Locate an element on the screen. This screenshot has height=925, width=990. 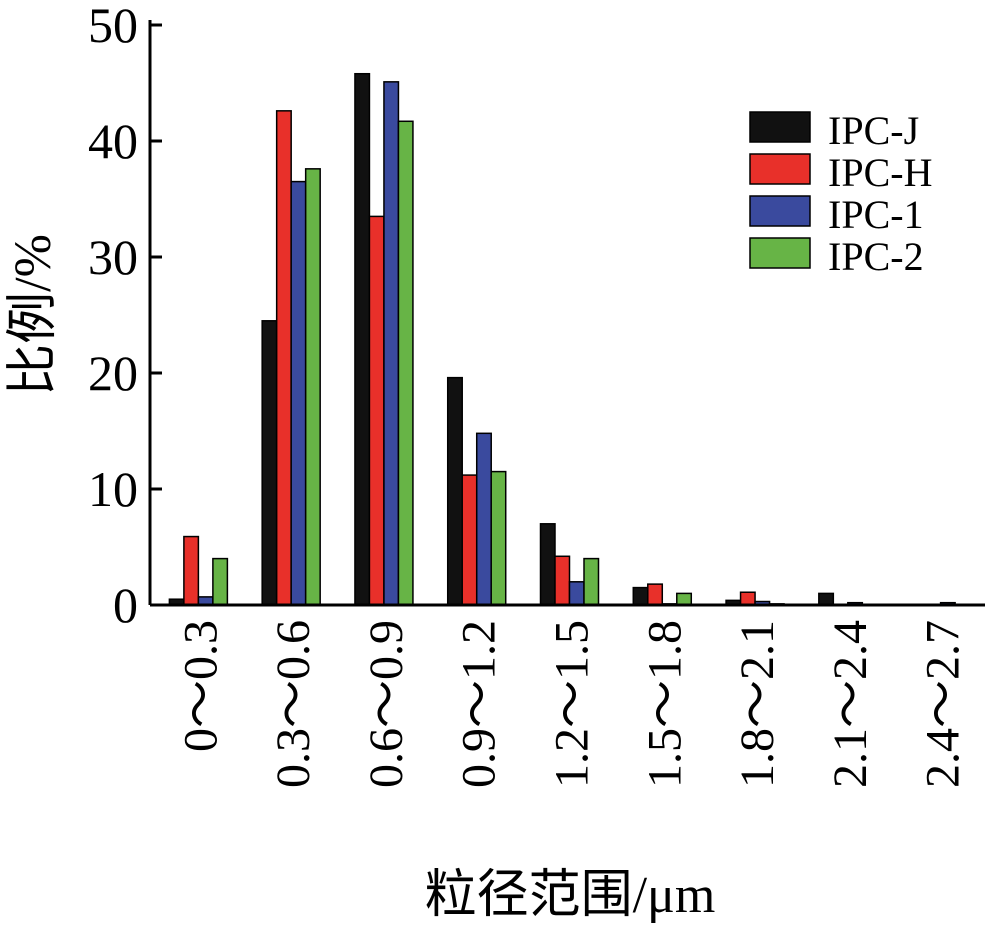
legend-label-ipc-2: IPC-2 is located at coordinates (876, 256).